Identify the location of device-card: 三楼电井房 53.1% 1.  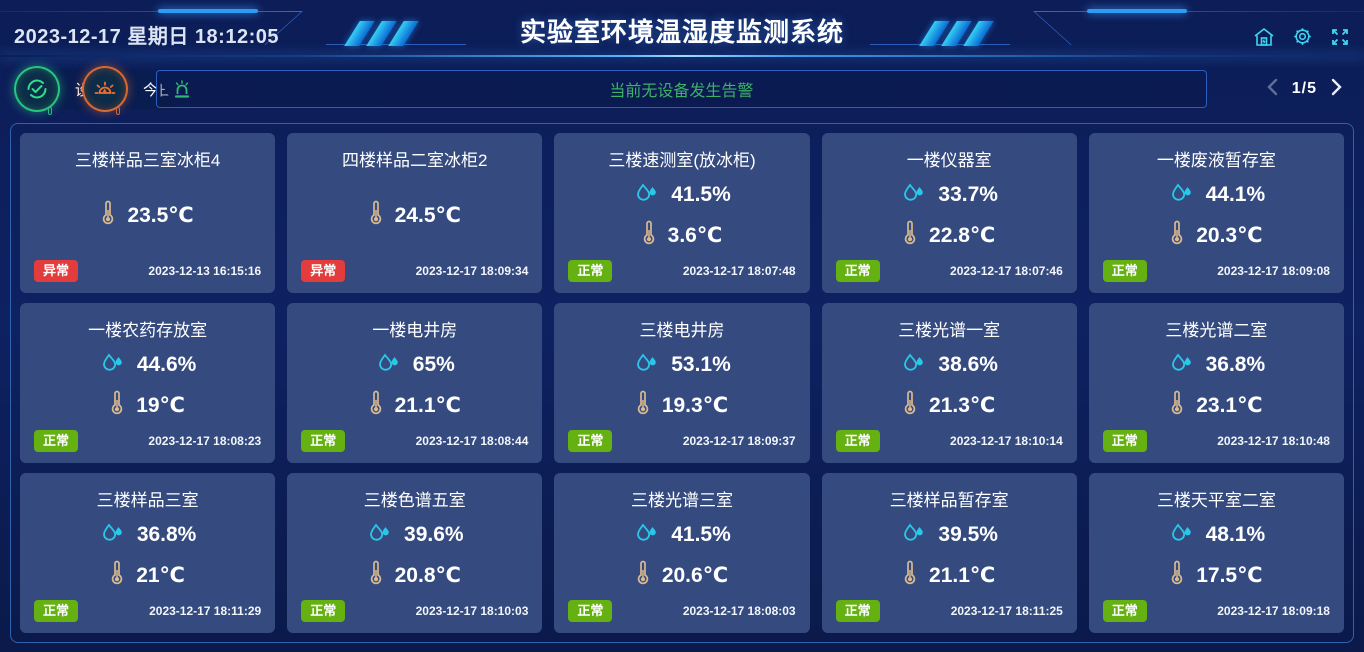
(682, 383).